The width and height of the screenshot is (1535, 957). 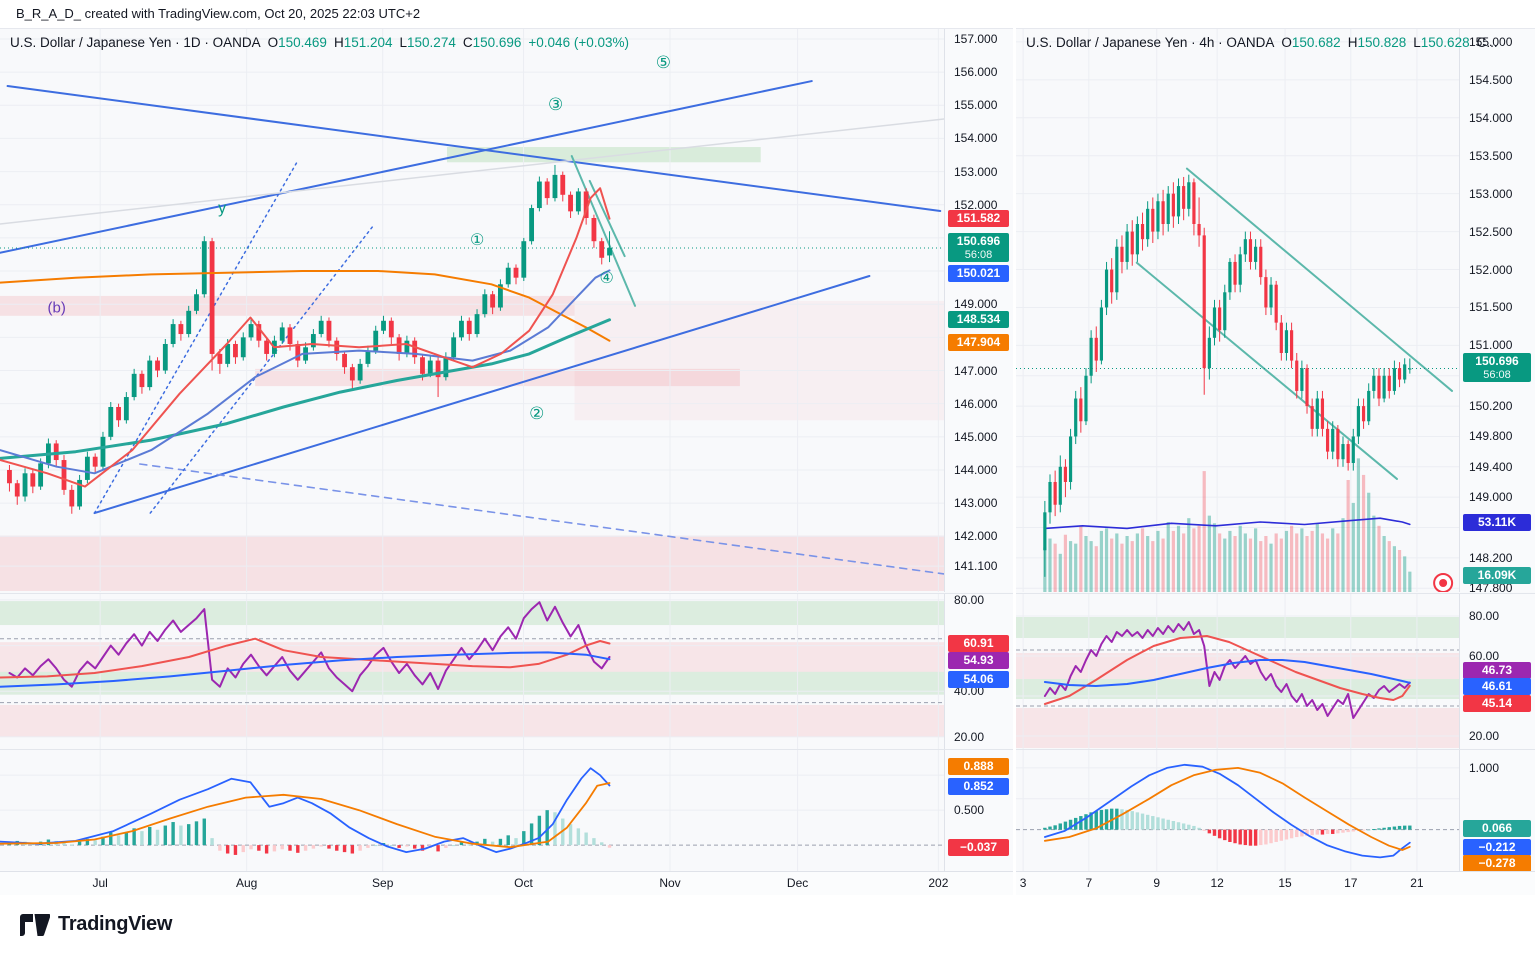 I want to click on scale-badge: −0.037, so click(x=978, y=847).